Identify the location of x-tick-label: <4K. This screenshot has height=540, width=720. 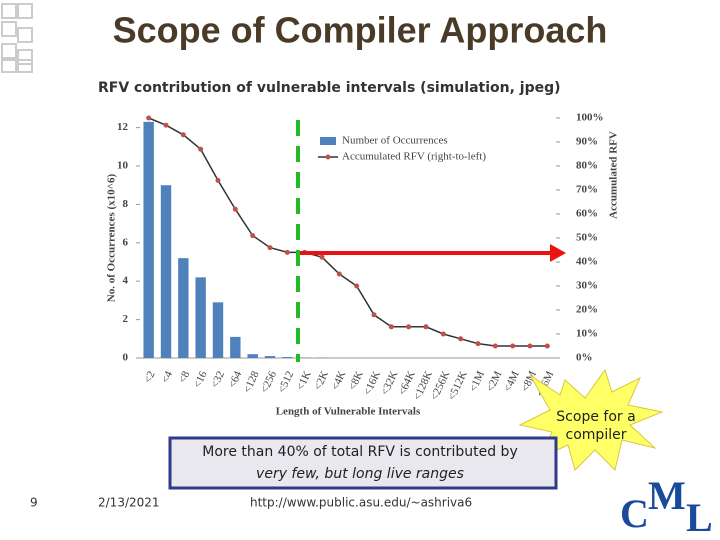
(338, 380).